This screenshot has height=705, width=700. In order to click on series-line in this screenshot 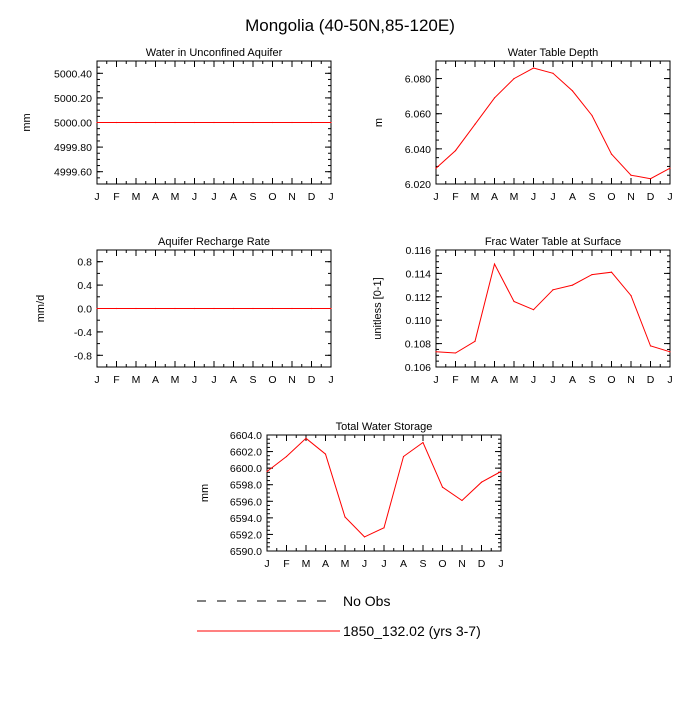, I will do `click(553, 308)`.